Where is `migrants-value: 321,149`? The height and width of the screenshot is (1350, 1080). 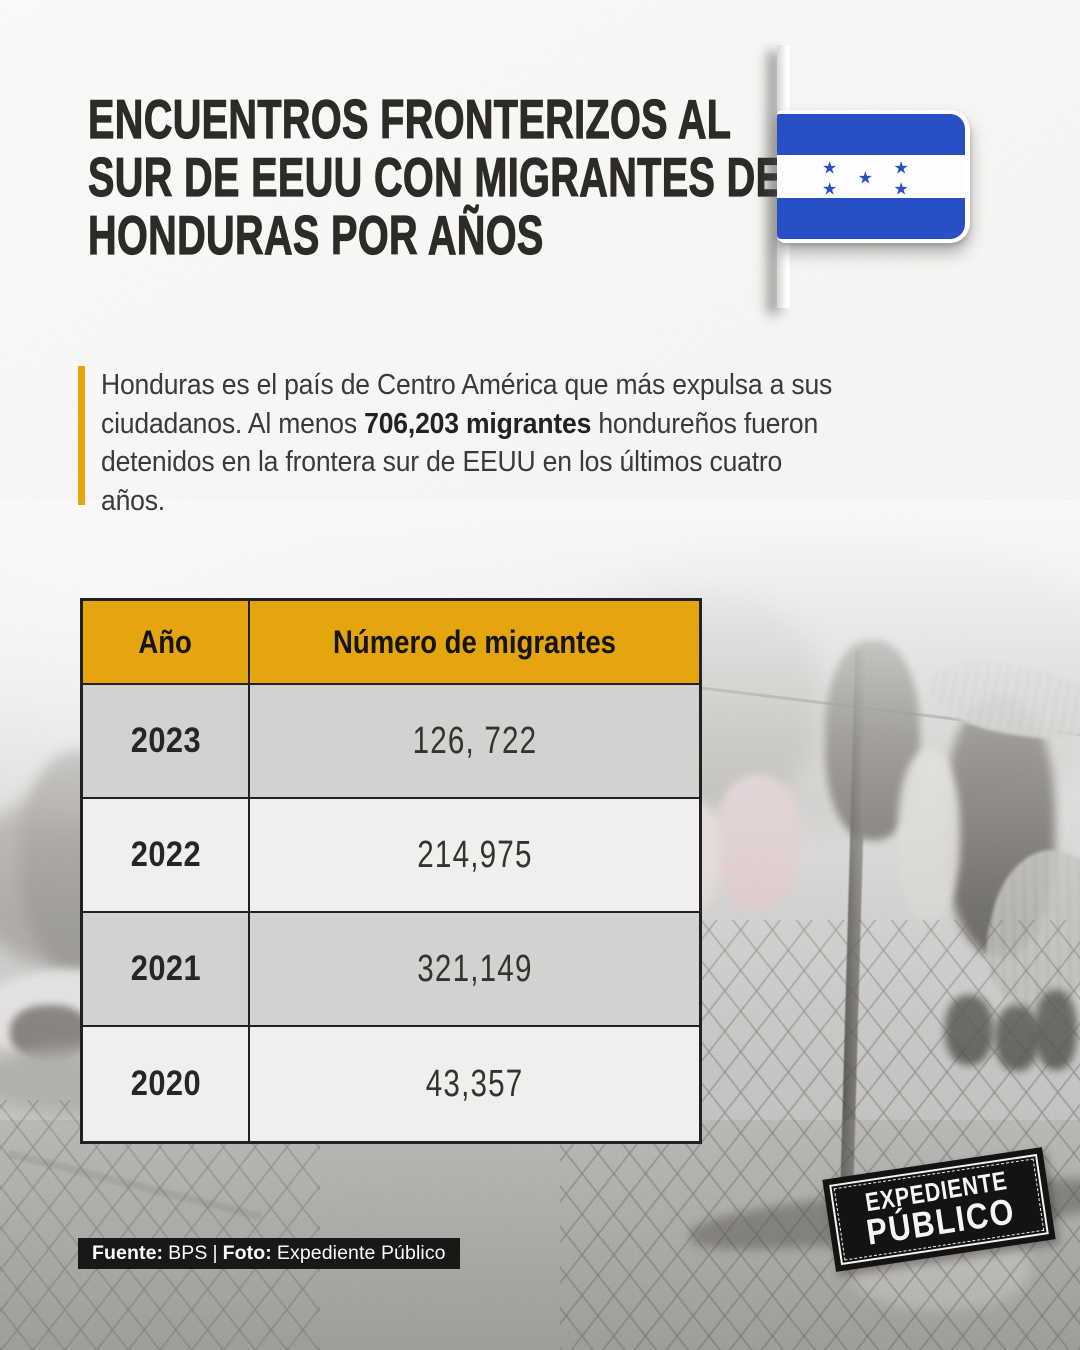 migrants-value: 321,149 is located at coordinates (474, 968).